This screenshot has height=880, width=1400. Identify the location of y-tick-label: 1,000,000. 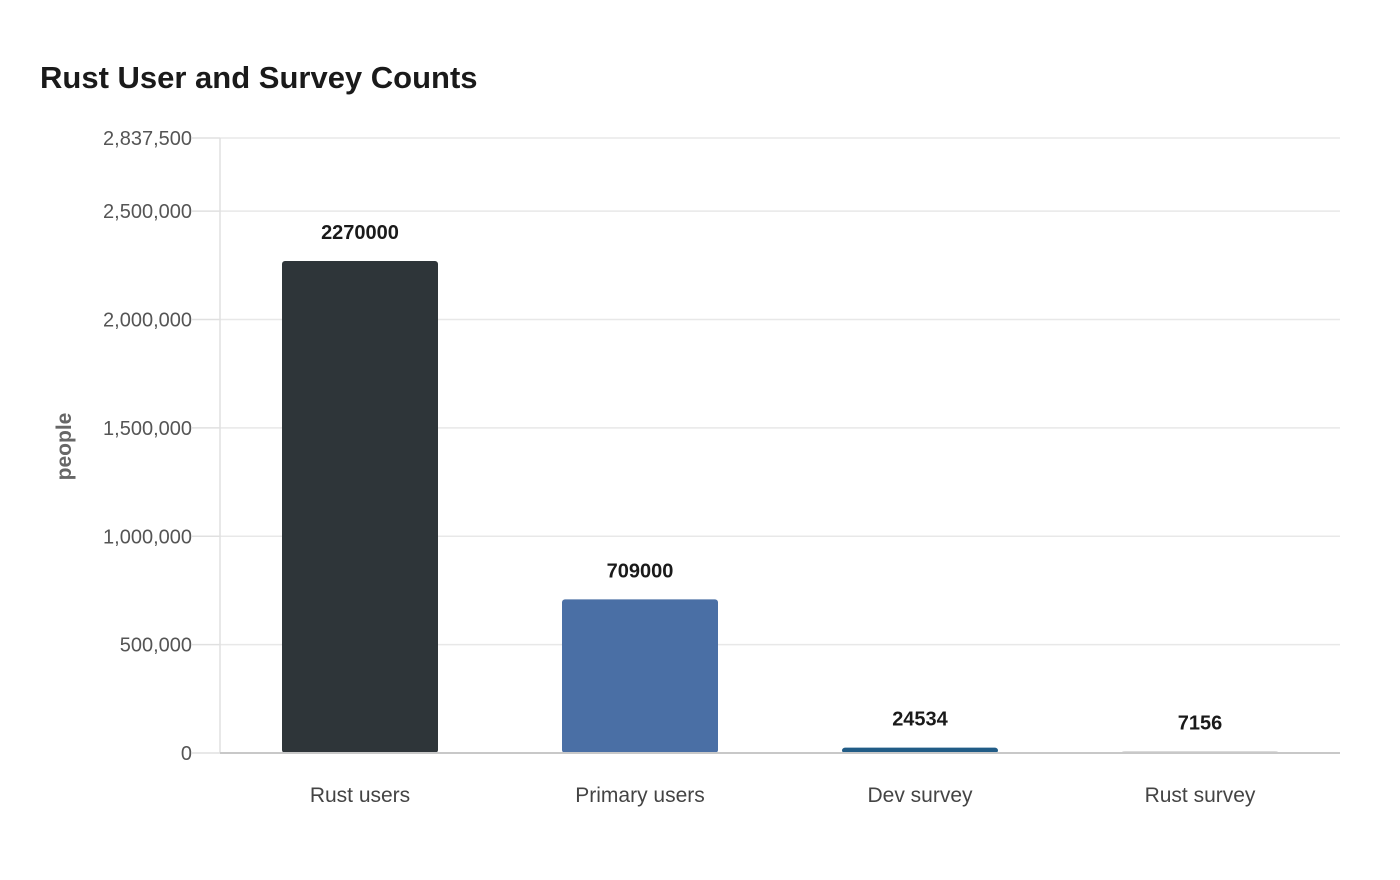
(147, 537).